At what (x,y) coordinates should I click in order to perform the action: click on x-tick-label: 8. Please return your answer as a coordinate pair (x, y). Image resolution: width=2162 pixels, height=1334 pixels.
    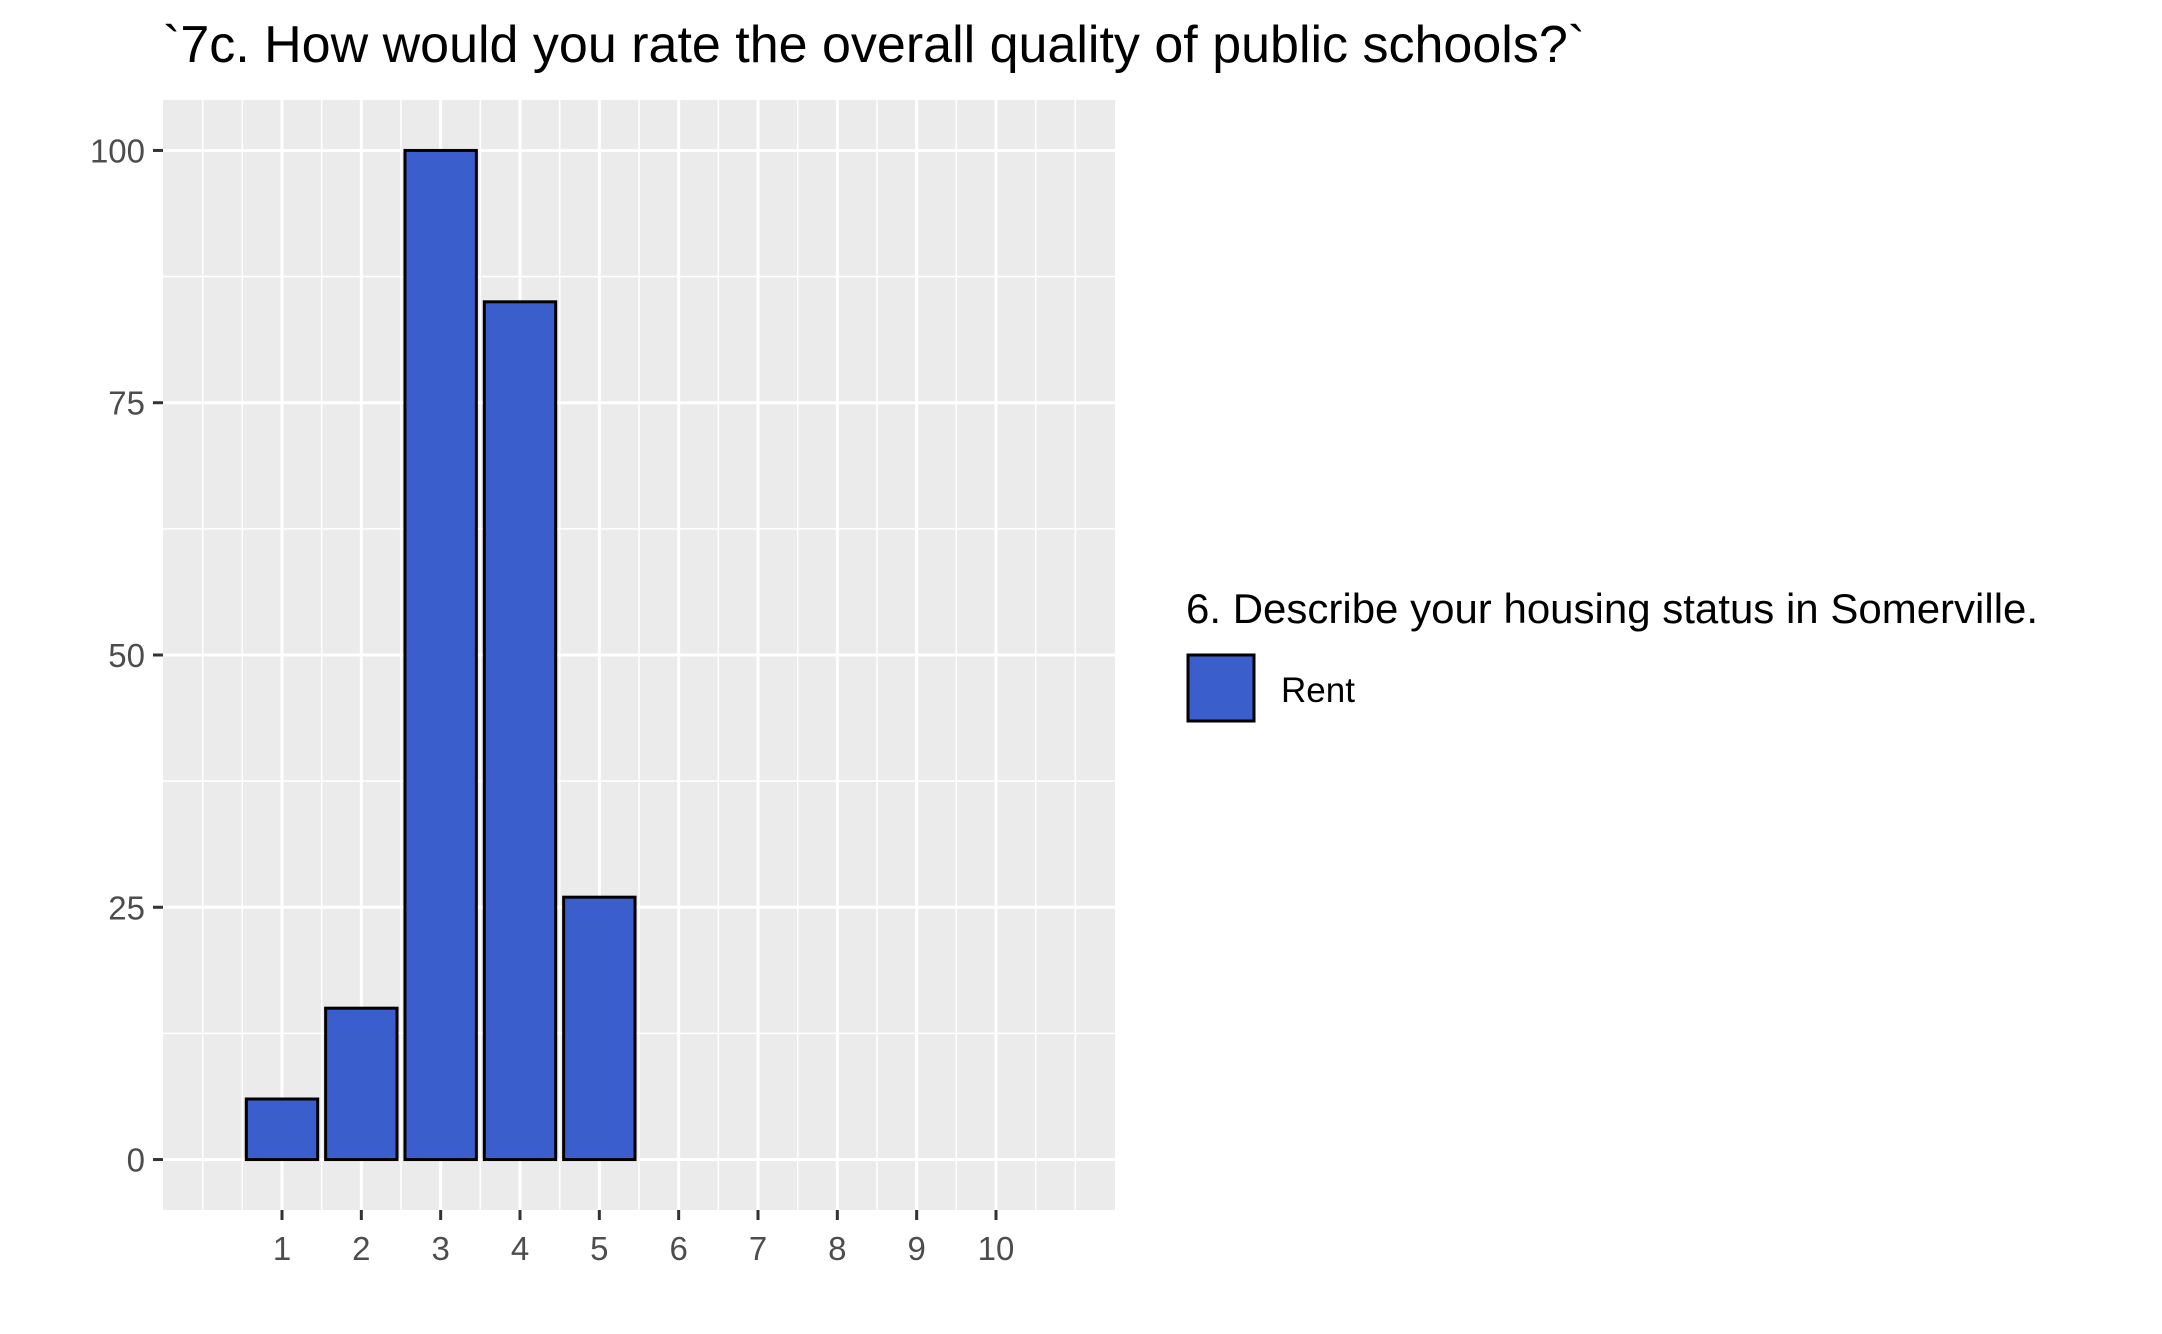
    Looking at the image, I should click on (837, 1248).